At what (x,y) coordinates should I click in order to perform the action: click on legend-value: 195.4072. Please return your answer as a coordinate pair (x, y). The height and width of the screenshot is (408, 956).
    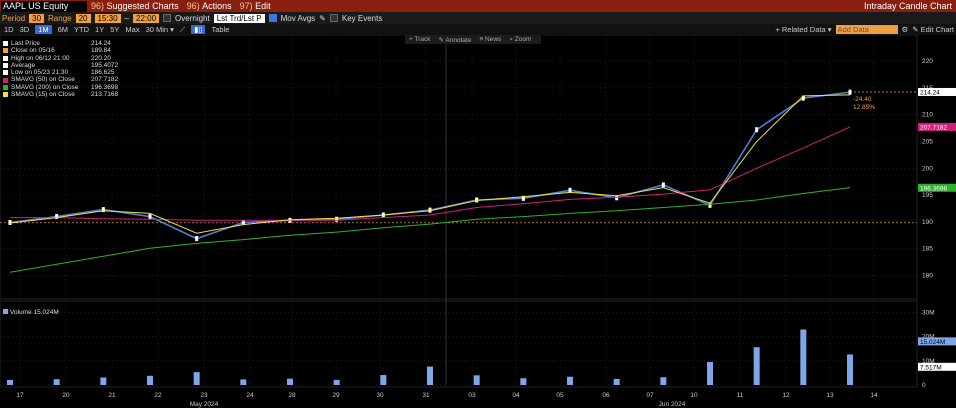
    Looking at the image, I should click on (105, 65).